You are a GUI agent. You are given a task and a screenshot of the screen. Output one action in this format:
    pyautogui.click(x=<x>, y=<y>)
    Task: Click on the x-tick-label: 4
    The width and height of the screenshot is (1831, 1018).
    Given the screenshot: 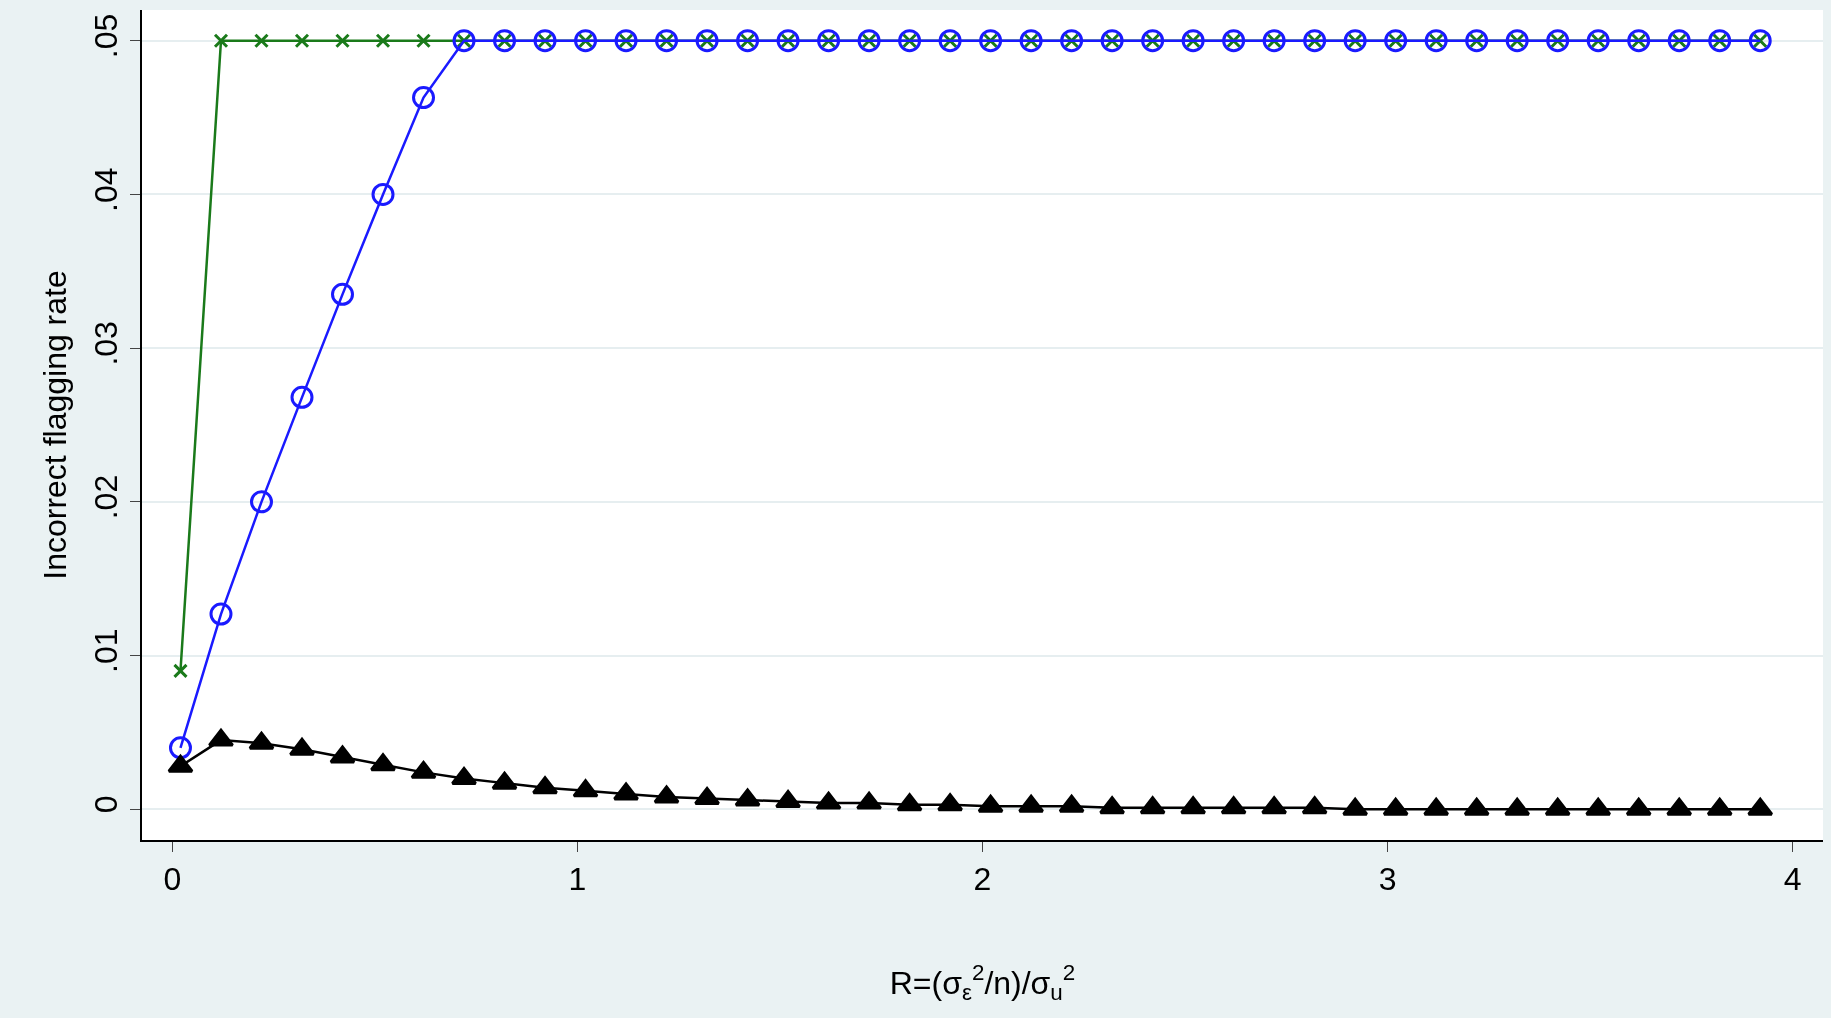 What is the action you would take?
    pyautogui.click(x=1792, y=879)
    